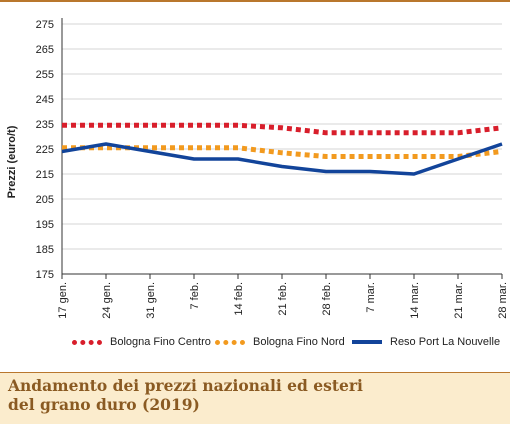  Describe the element at coordinates (45, 125) in the screenshot. I see `y-tick-label: 235` at that location.